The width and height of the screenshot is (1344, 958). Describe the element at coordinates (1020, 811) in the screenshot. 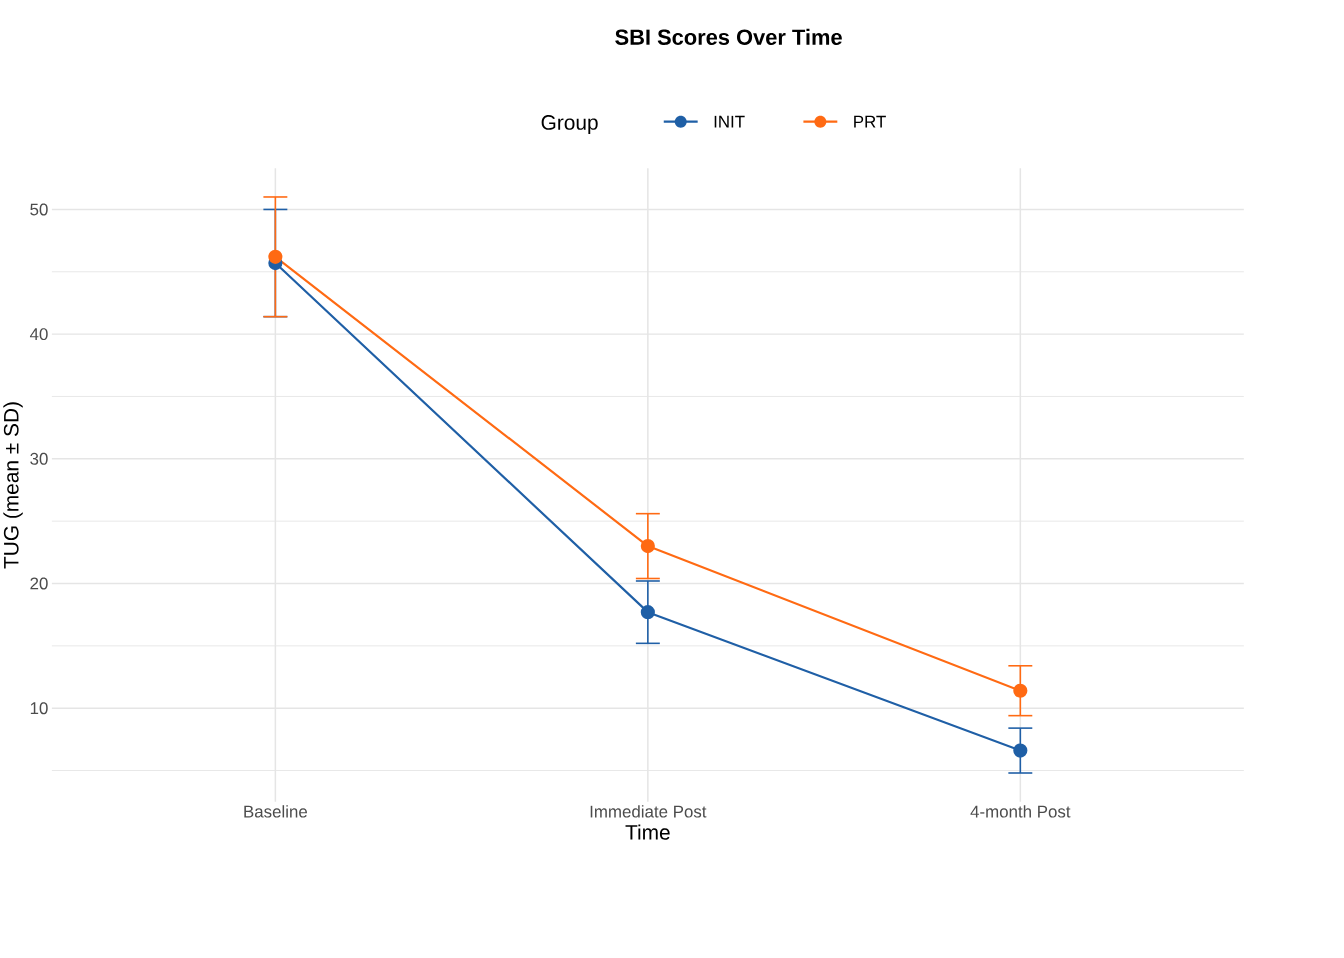

I see `x-tick-label: 4-month Post` at that location.